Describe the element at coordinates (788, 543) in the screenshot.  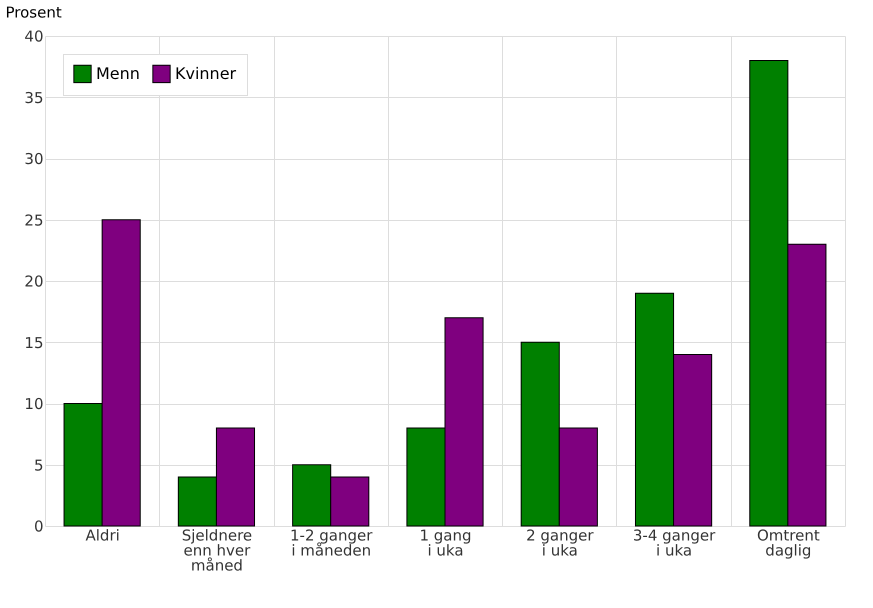
I see `x-tick-label: Omtrent daglig` at that location.